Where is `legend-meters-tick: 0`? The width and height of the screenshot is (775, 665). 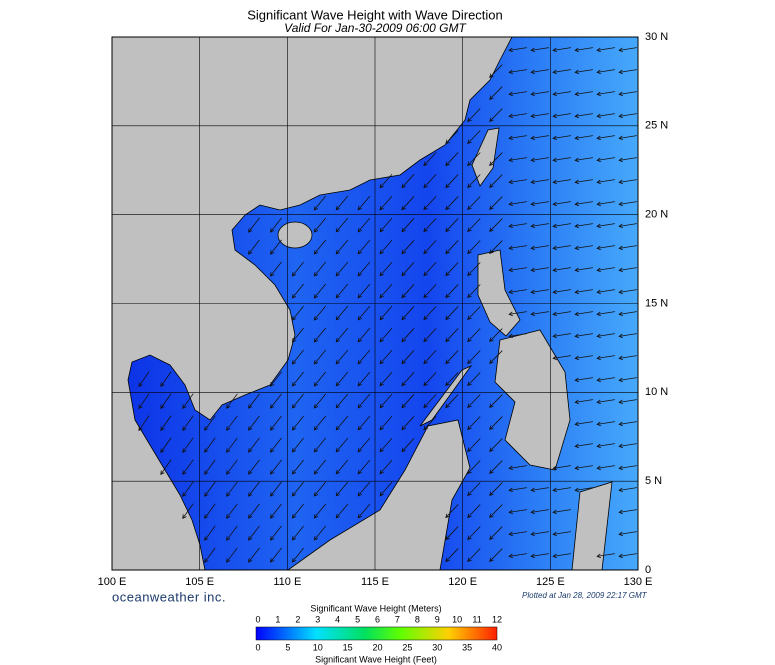 legend-meters-tick: 0 is located at coordinates (257, 619).